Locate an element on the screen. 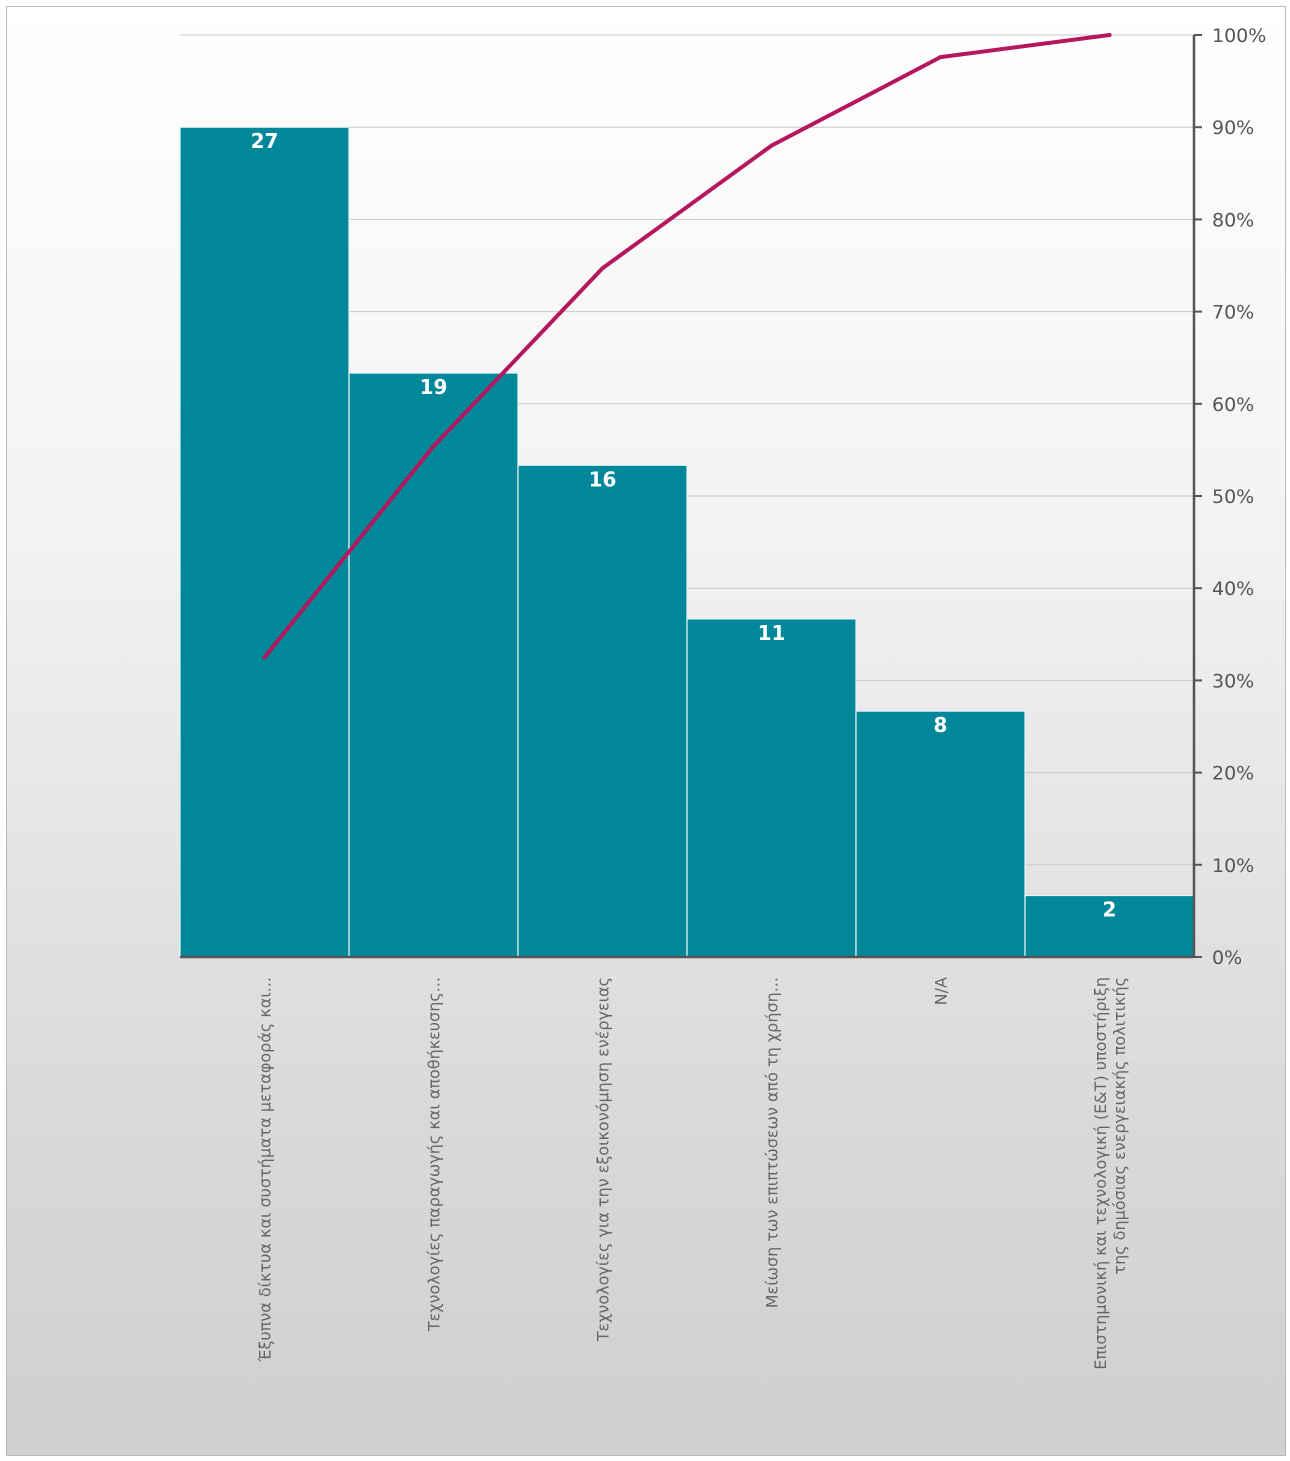  y-tick-label: 60% is located at coordinates (1233, 405).